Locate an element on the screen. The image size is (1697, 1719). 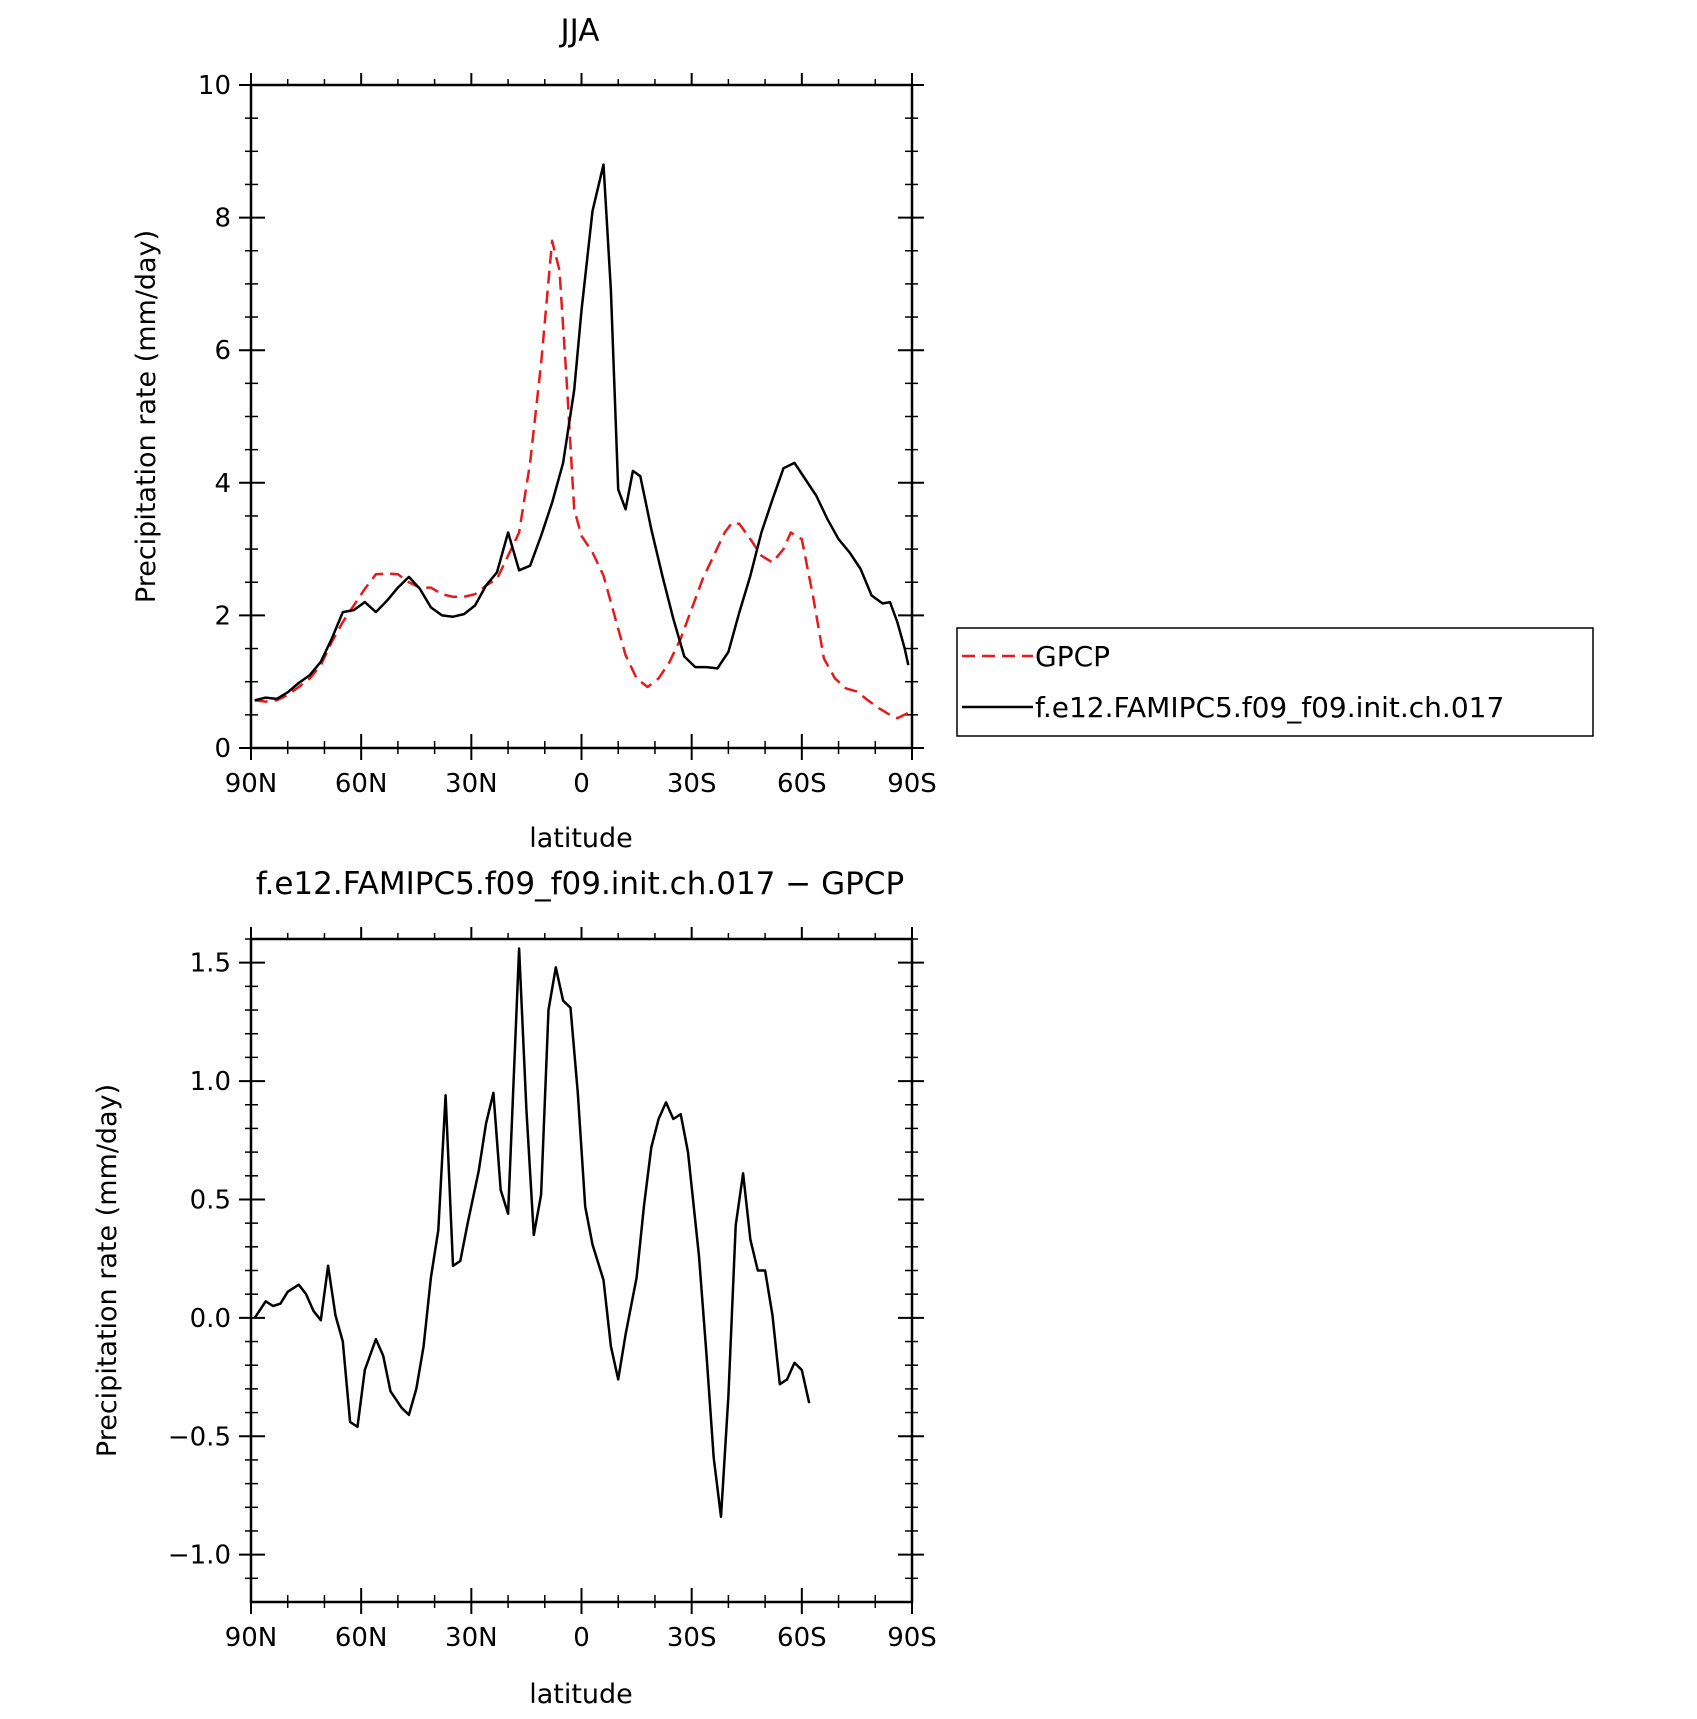
series-line-gpcp is located at coordinates (581, 479).